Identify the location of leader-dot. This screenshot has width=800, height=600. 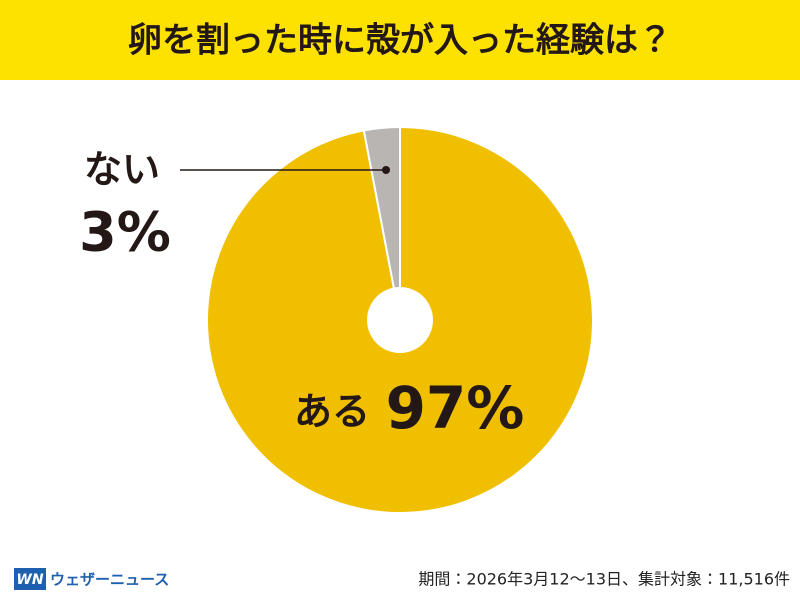
(386, 170).